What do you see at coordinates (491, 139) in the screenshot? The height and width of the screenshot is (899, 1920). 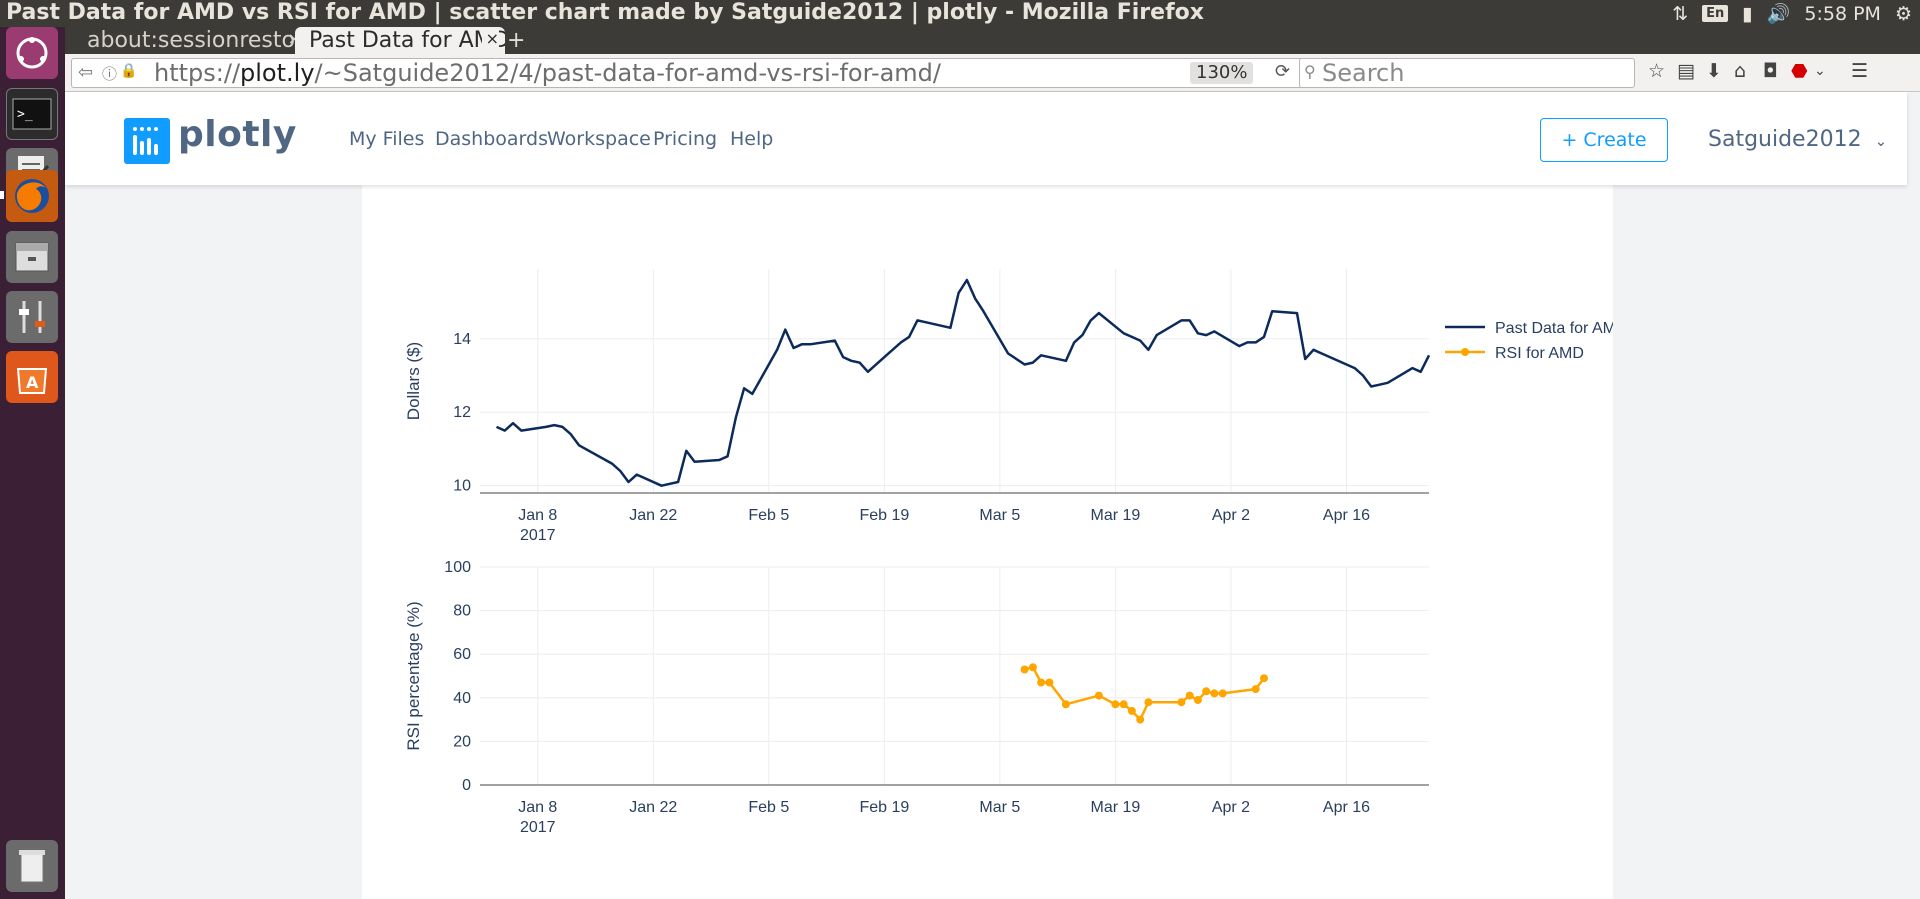 I see `nav-dashboards: Dashboards` at bounding box center [491, 139].